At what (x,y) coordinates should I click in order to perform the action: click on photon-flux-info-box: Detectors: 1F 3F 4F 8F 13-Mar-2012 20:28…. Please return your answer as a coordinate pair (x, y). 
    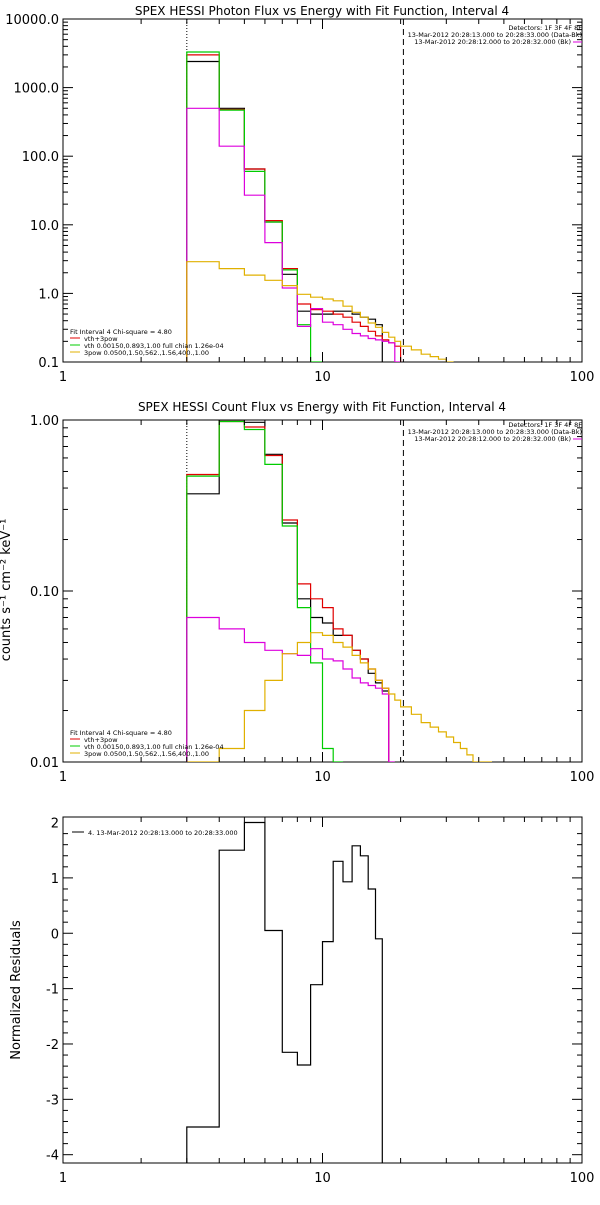
    Looking at the image, I should click on (495, 35).